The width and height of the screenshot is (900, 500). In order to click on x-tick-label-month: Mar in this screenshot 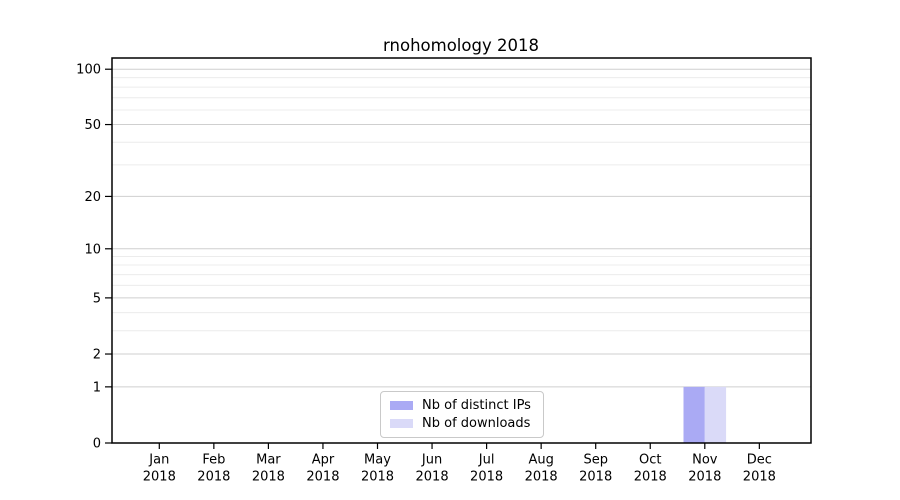, I will do `click(268, 460)`.